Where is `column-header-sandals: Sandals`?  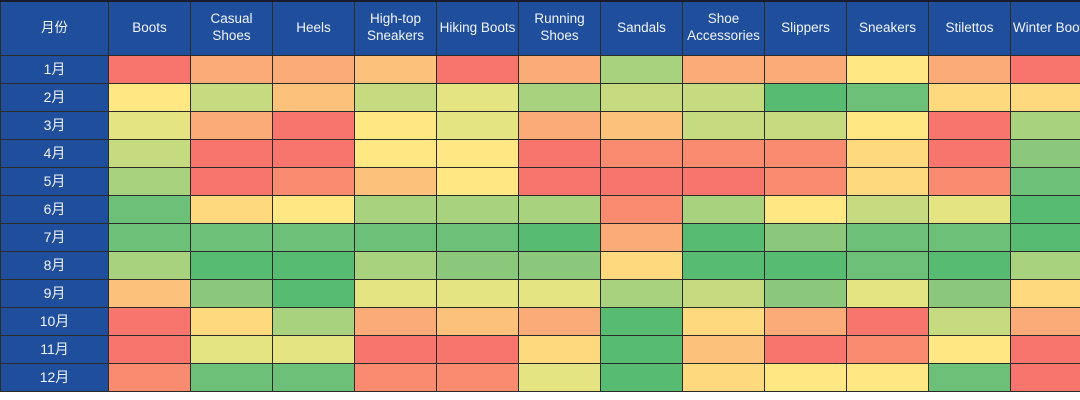 column-header-sandals: Sandals is located at coordinates (641, 28).